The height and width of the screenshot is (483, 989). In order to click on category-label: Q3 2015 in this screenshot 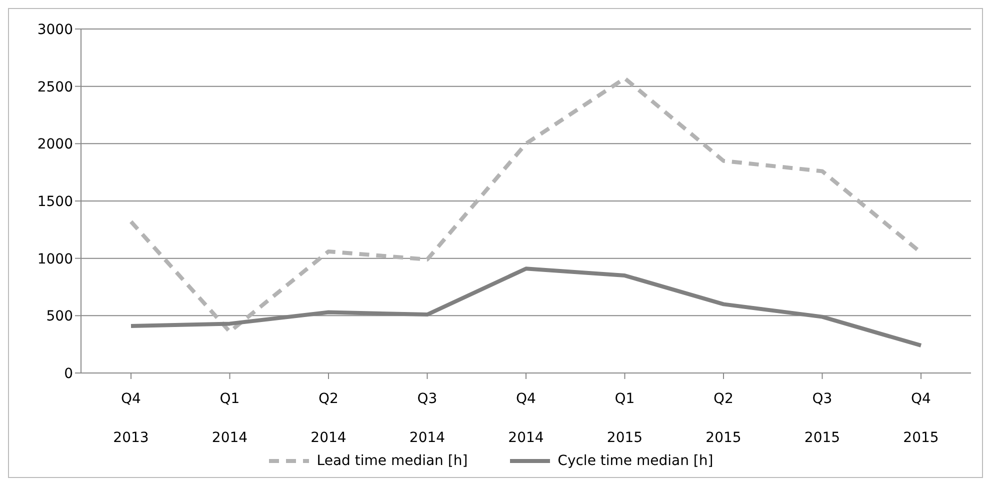, I will do `click(822, 418)`.